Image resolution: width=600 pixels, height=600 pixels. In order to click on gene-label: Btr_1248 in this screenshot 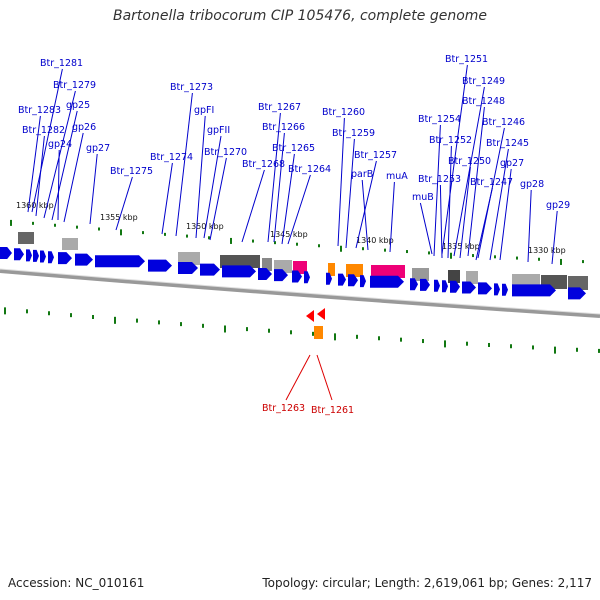, I will do `click(483, 101)`.